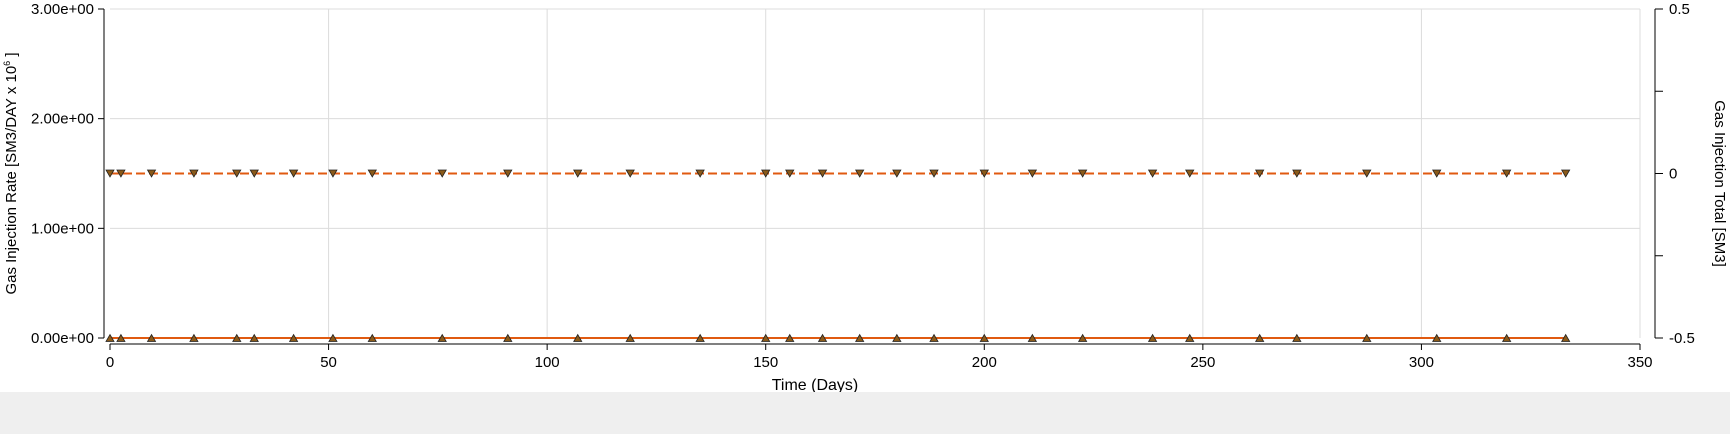 This screenshot has height=439, width=1730. What do you see at coordinates (1682, 338) in the screenshot?
I see `y-right-tick-label: -0.5` at bounding box center [1682, 338].